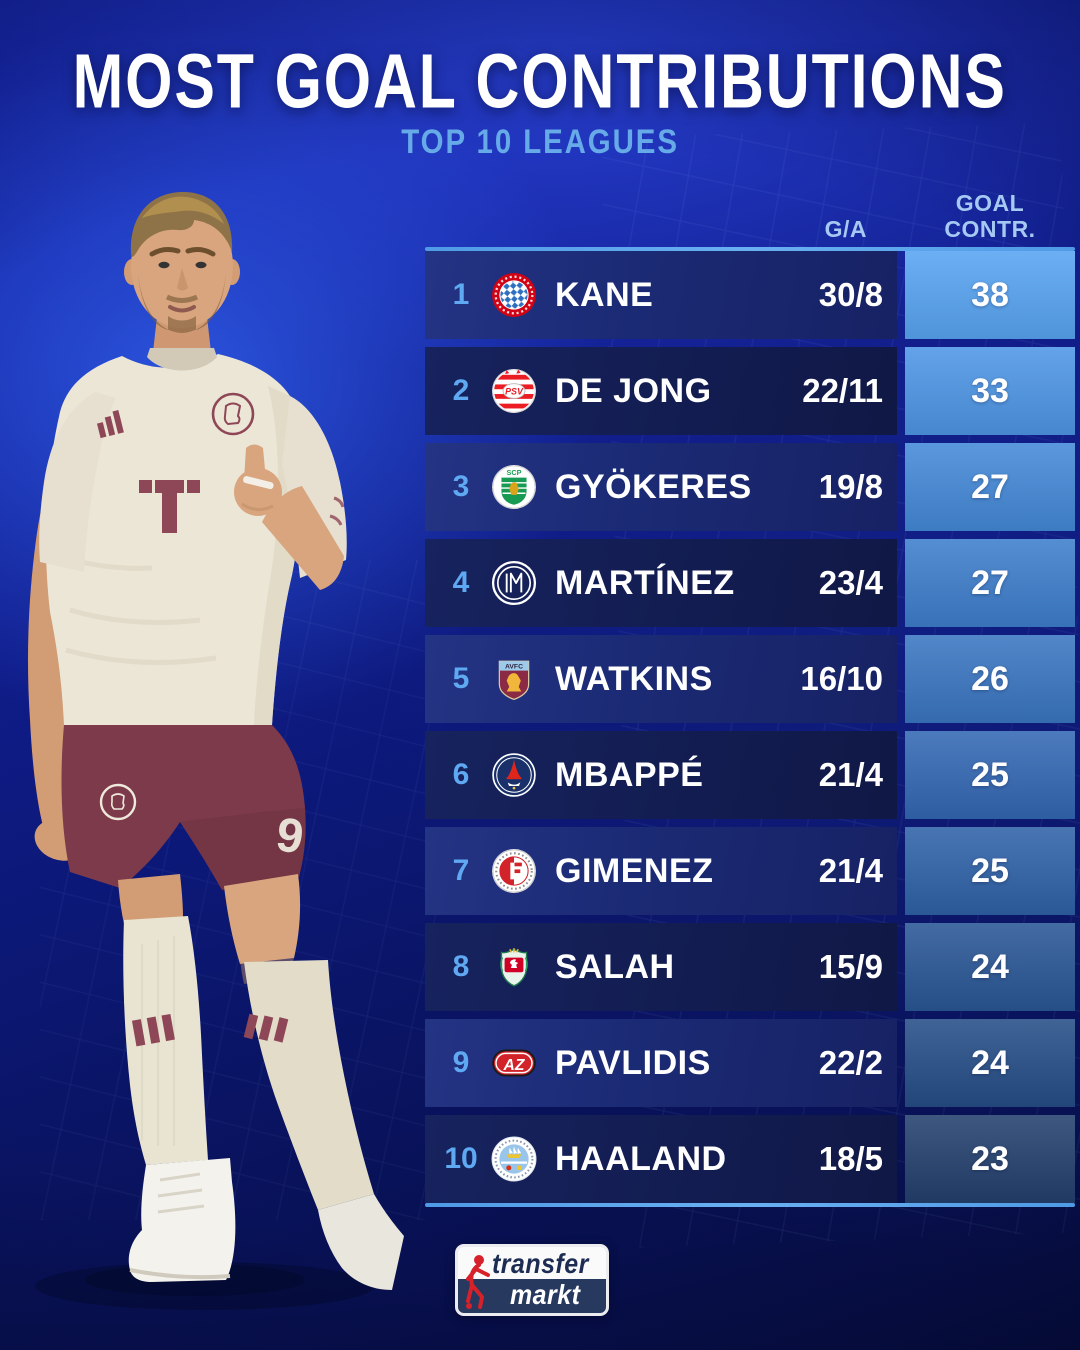 The image size is (1080, 1350). I want to click on rank-number: 9, so click(461, 1062).